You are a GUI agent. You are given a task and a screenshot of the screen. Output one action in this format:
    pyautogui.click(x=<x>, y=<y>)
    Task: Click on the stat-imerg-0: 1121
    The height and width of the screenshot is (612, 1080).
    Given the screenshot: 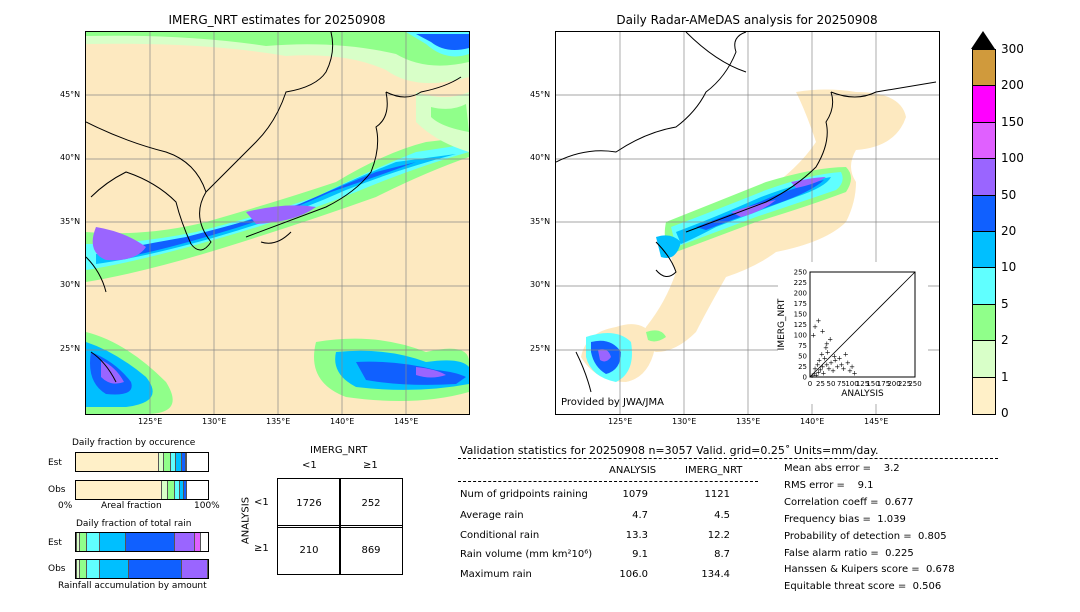 What is the action you would take?
    pyautogui.click(x=717, y=494)
    